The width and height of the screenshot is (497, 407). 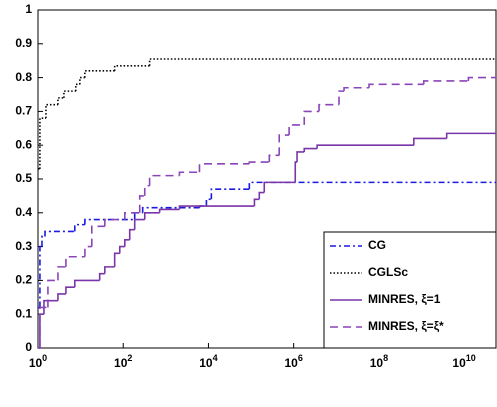 What do you see at coordinates (208, 361) in the screenshot?
I see `x-tick-label: 10⁴` at bounding box center [208, 361].